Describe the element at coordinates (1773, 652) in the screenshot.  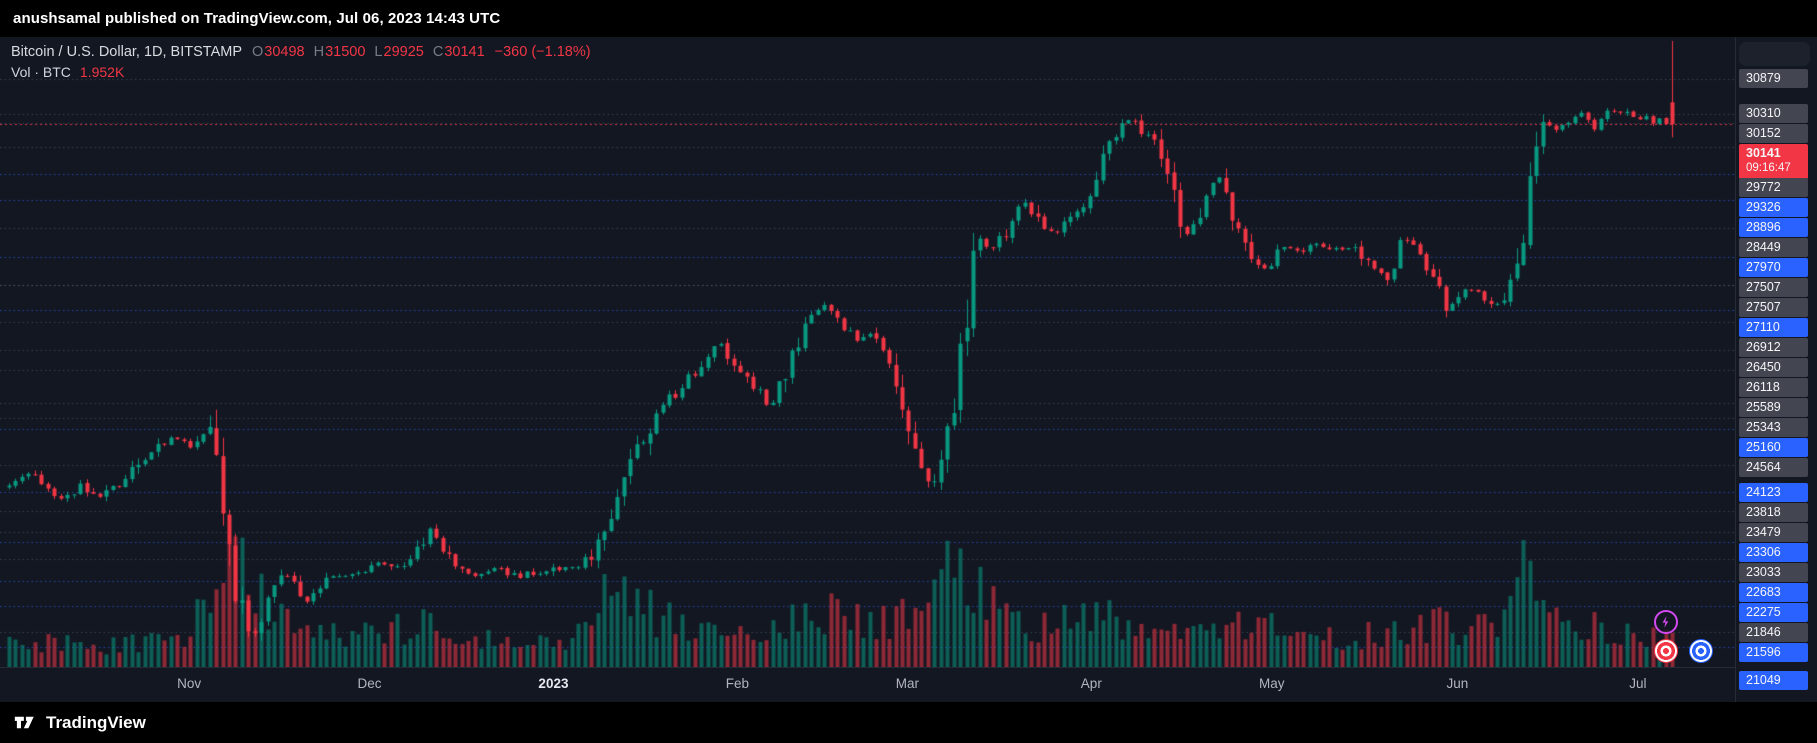
I see `alert-price-label: 21596` at that location.